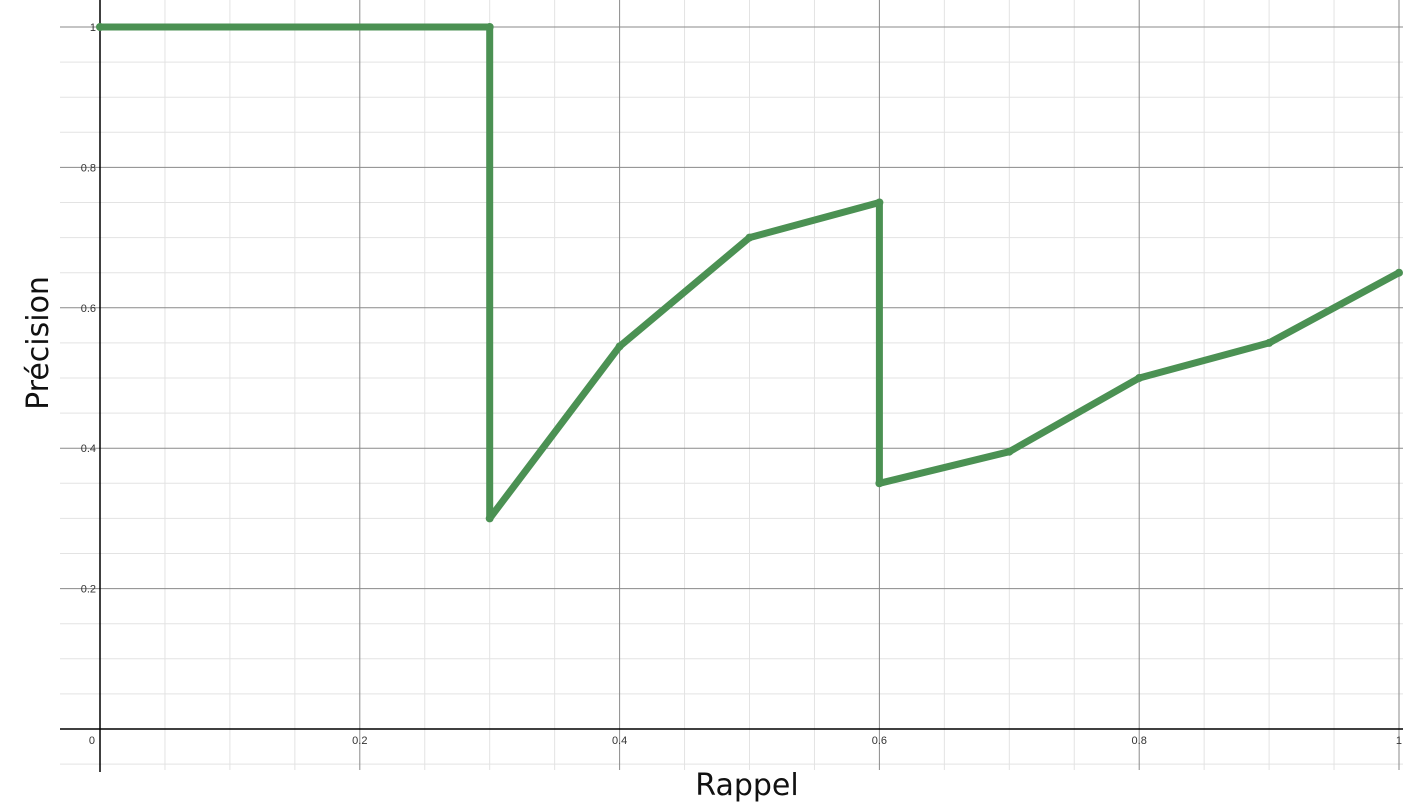 This screenshot has width=1403, height=805. Describe the element at coordinates (1139, 741) in the screenshot. I see `x-tick-label: 0.8` at that location.